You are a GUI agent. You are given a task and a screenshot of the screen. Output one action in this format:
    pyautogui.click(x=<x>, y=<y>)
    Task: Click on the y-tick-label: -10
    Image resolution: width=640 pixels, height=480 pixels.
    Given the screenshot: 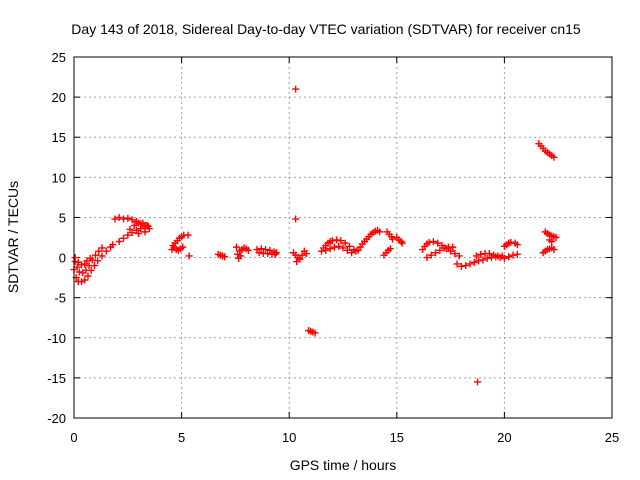 What is the action you would take?
    pyautogui.click(x=56, y=338)
    